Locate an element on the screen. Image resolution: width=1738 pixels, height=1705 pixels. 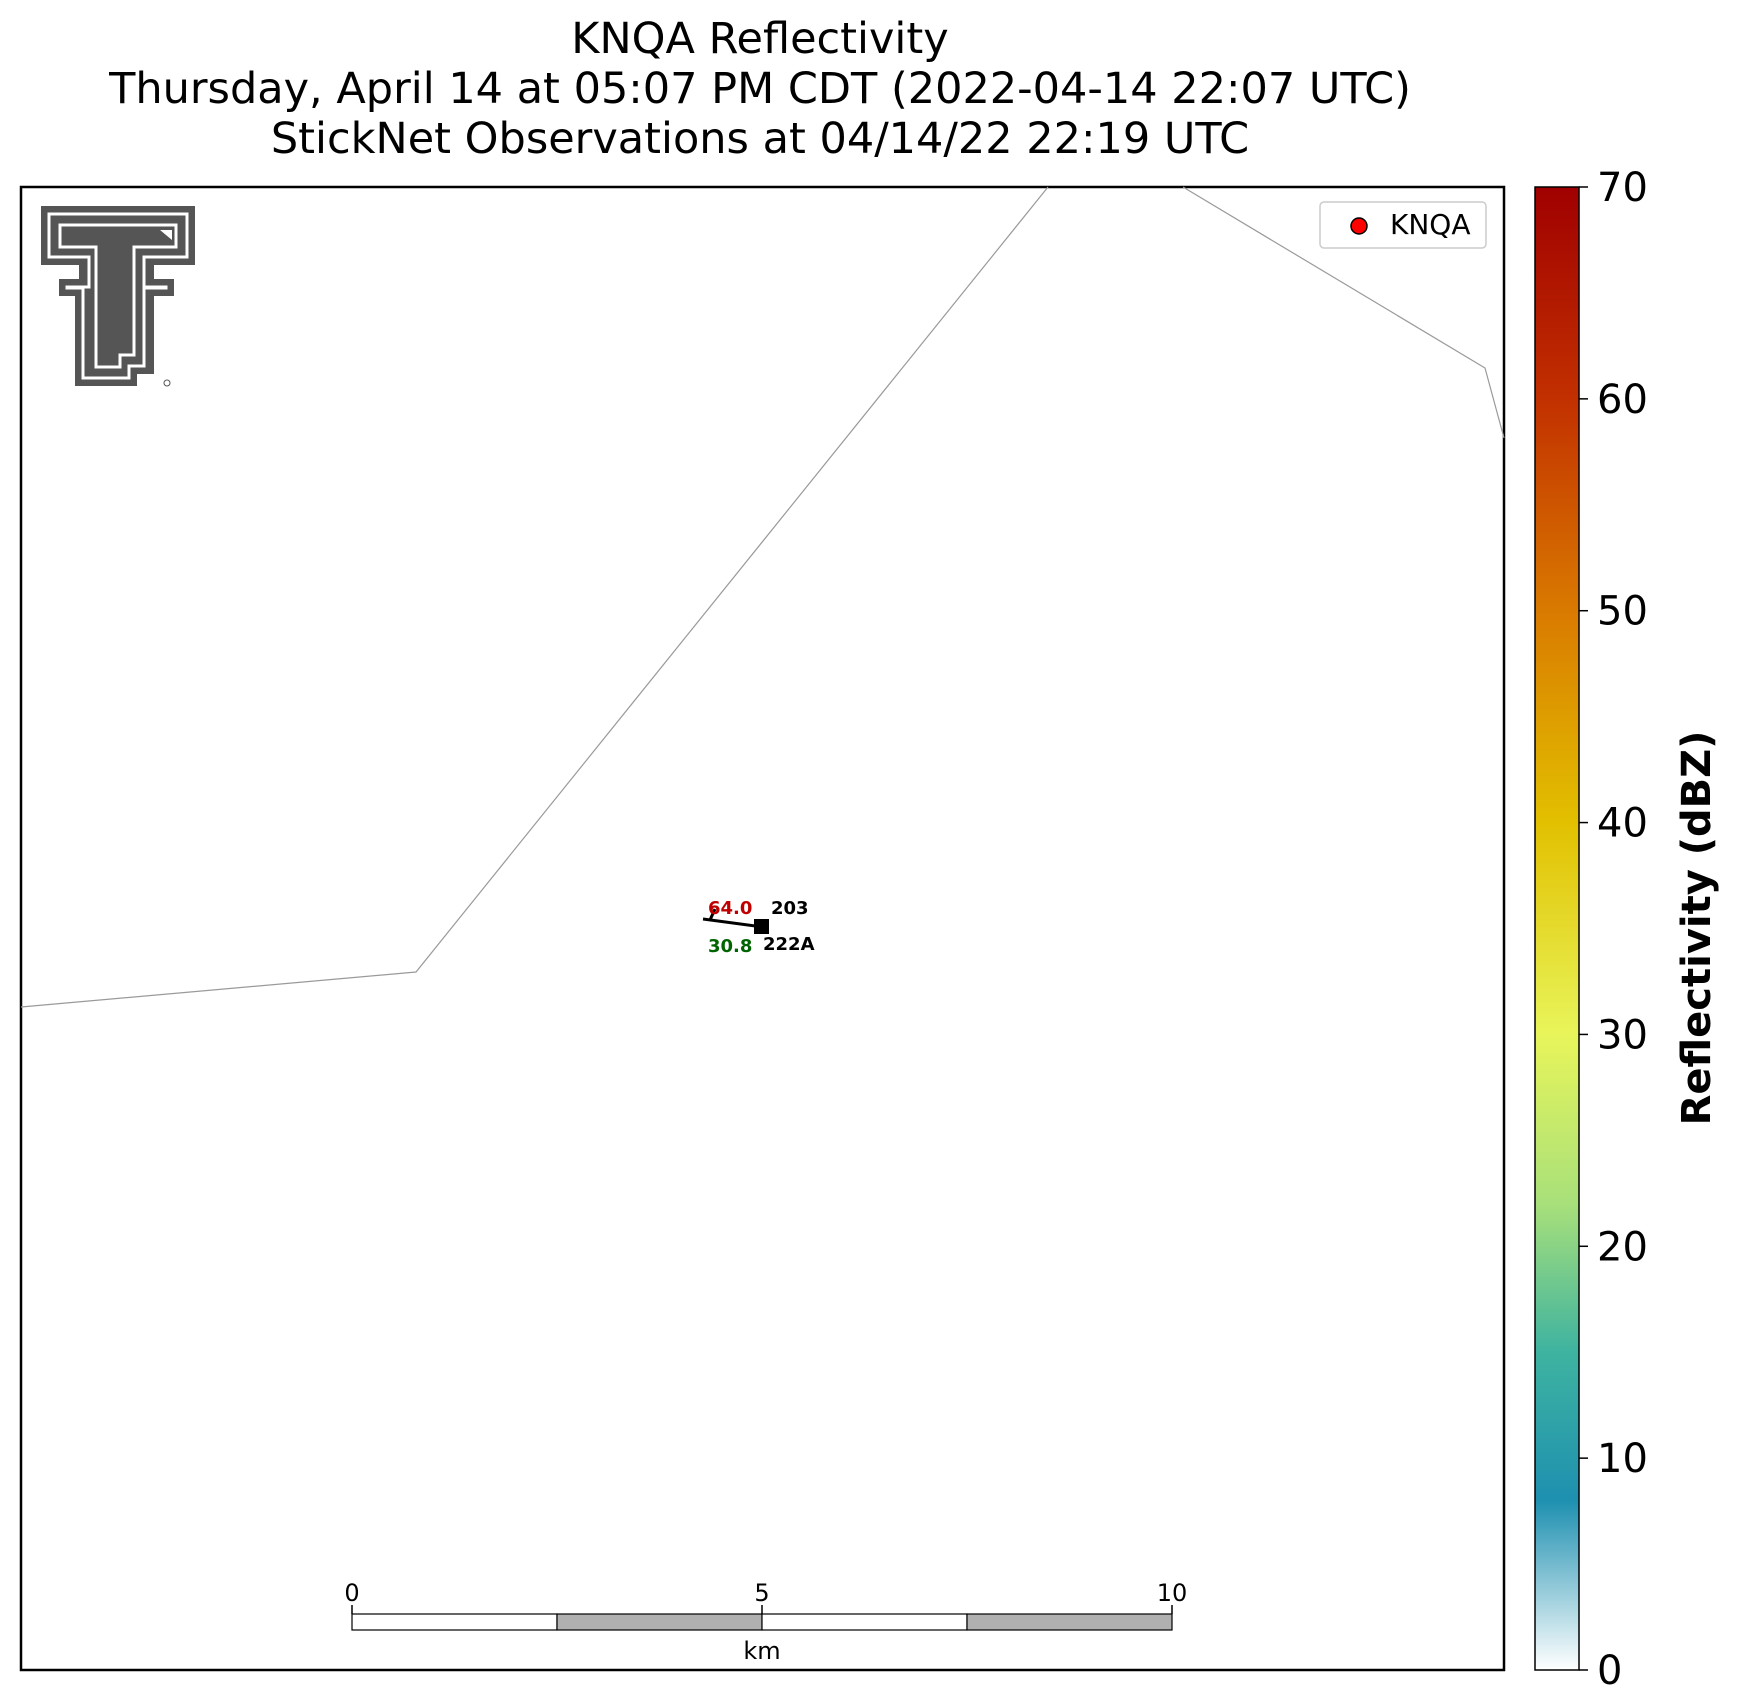
scale-tick-label-0: 0 is located at coordinates (351, 1593).